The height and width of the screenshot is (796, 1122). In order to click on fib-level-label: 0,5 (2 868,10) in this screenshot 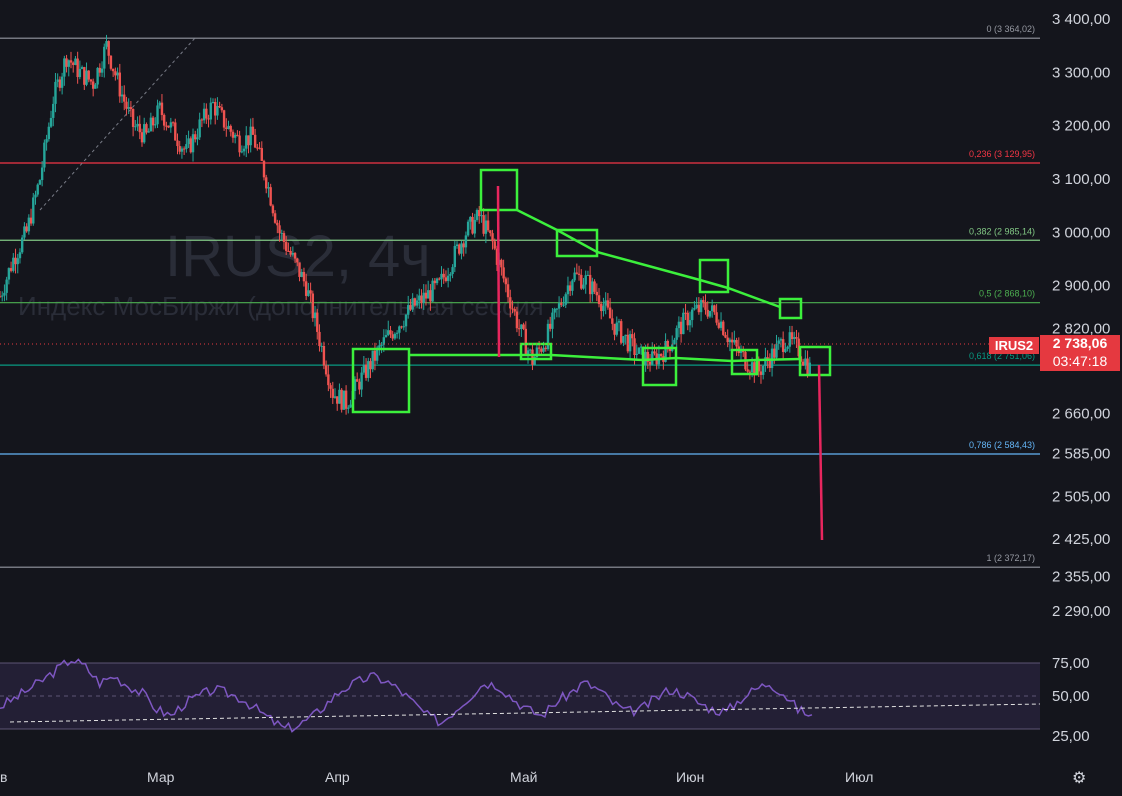, I will do `click(1007, 294)`.